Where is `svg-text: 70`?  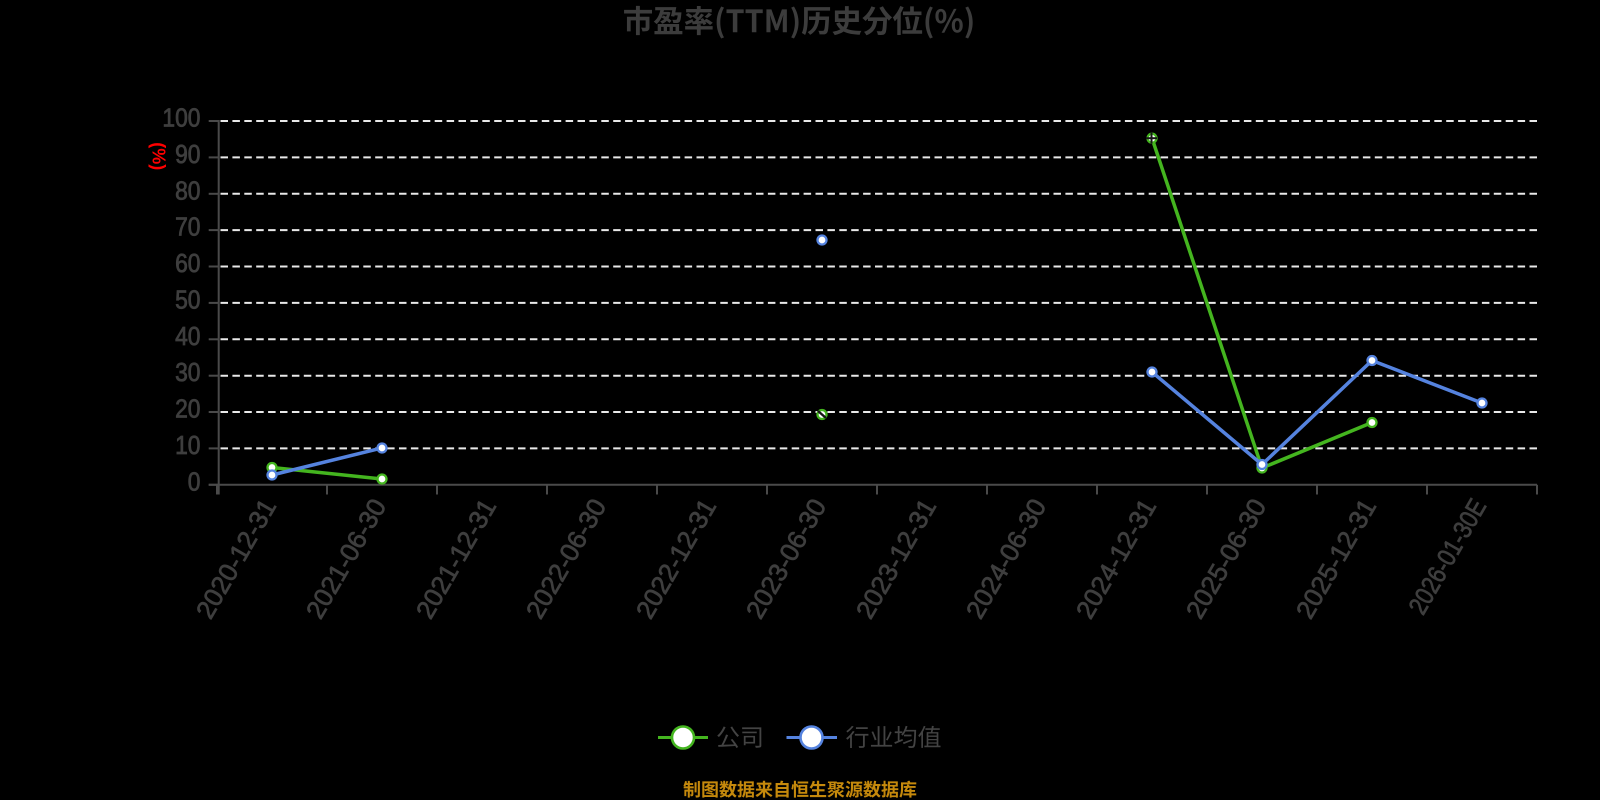
svg-text: 70 is located at coordinates (187, 227).